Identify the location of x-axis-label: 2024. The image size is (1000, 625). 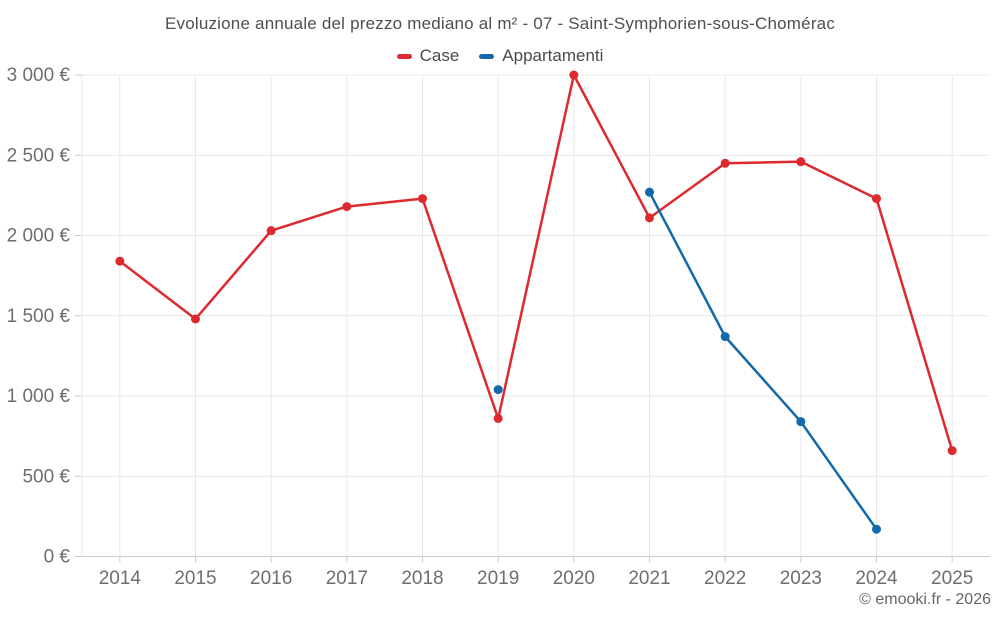
(876, 578).